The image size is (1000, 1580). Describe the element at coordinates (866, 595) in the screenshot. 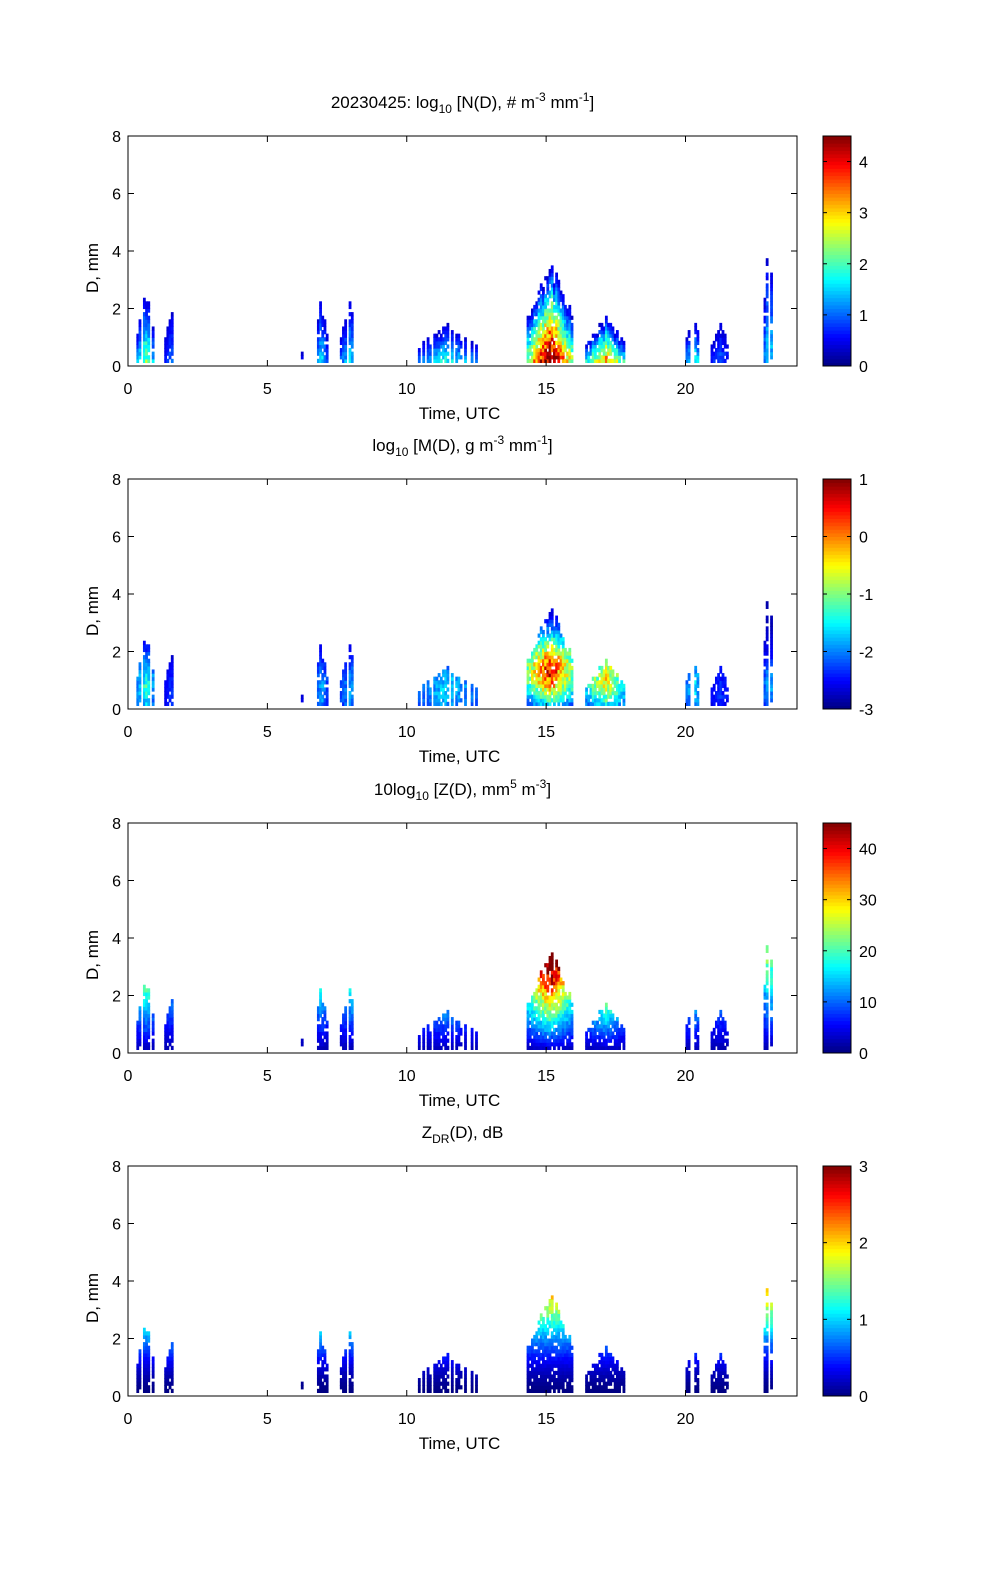

I see `colorbar-tick-label: -1` at that location.